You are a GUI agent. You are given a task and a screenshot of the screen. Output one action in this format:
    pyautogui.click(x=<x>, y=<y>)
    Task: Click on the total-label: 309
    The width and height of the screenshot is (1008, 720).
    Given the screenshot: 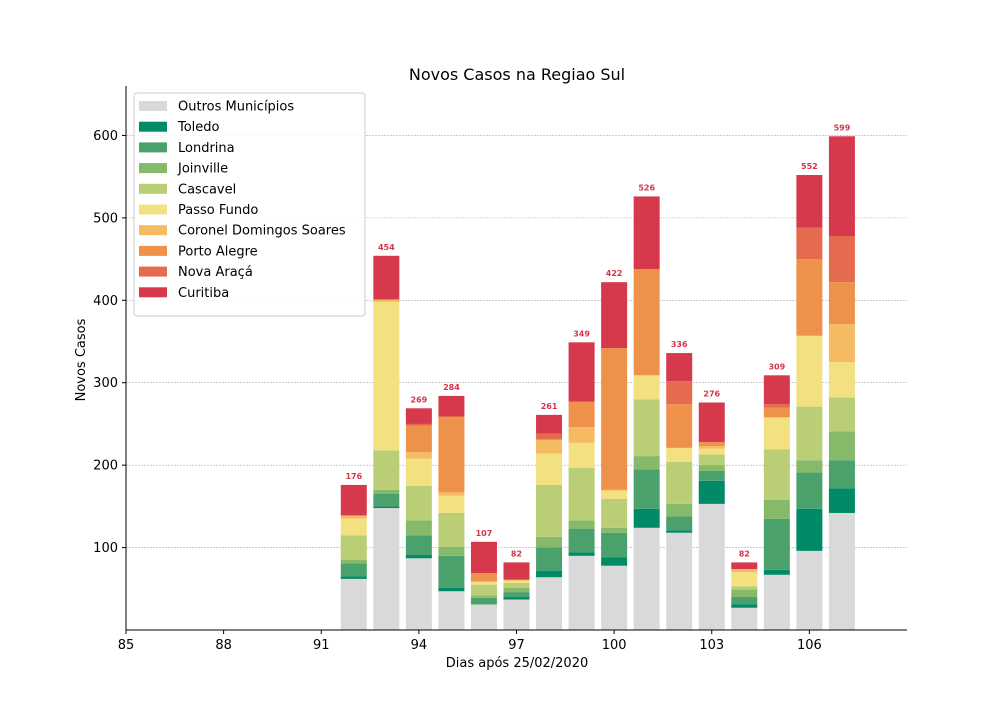 What is the action you would take?
    pyautogui.click(x=776, y=366)
    